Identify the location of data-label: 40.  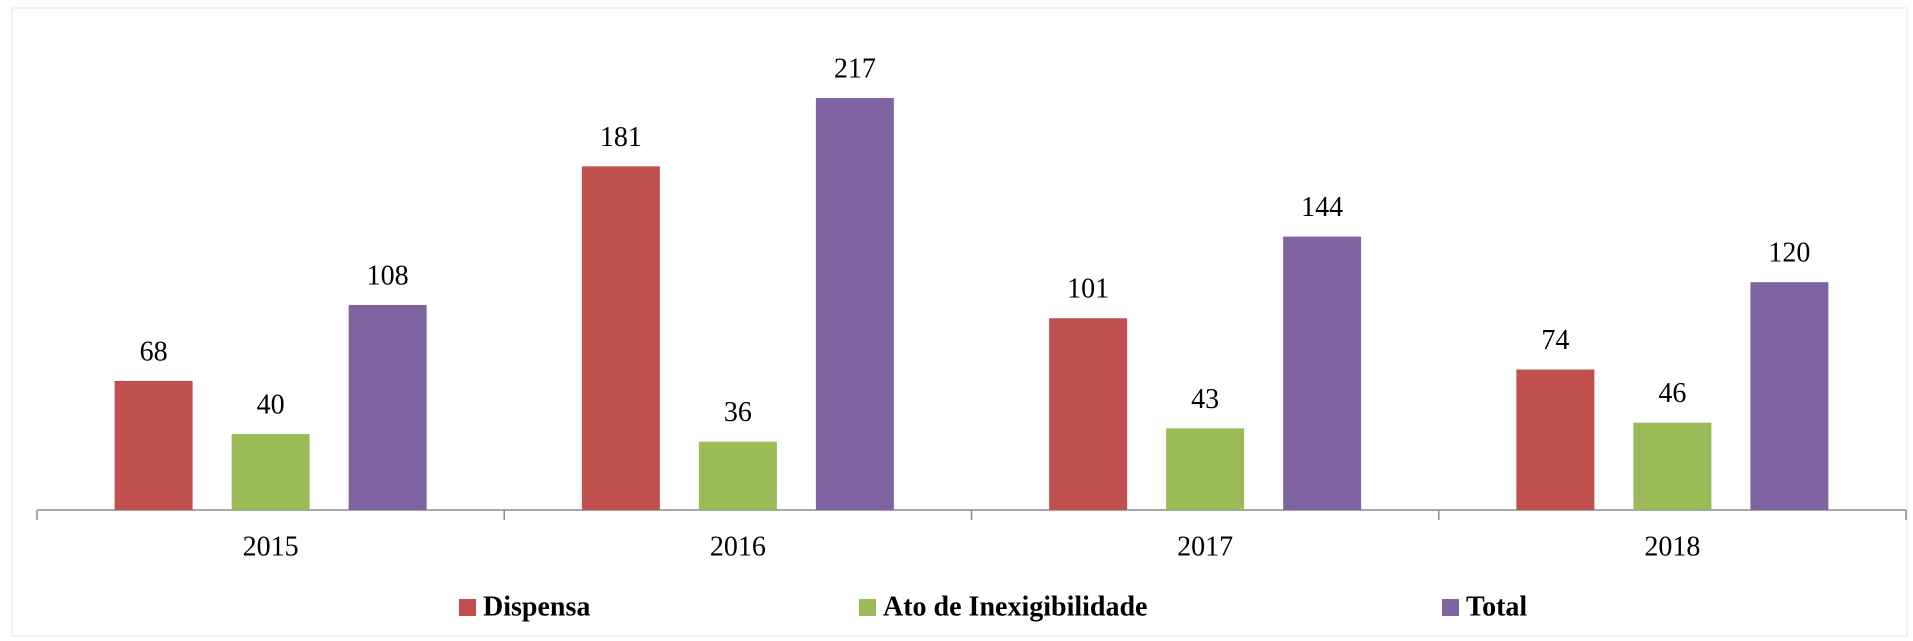
(271, 404).